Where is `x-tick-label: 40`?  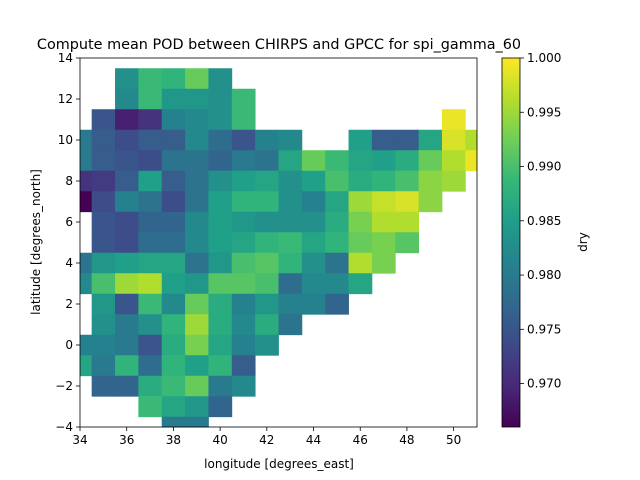
x-tick-label: 40 is located at coordinates (219, 440).